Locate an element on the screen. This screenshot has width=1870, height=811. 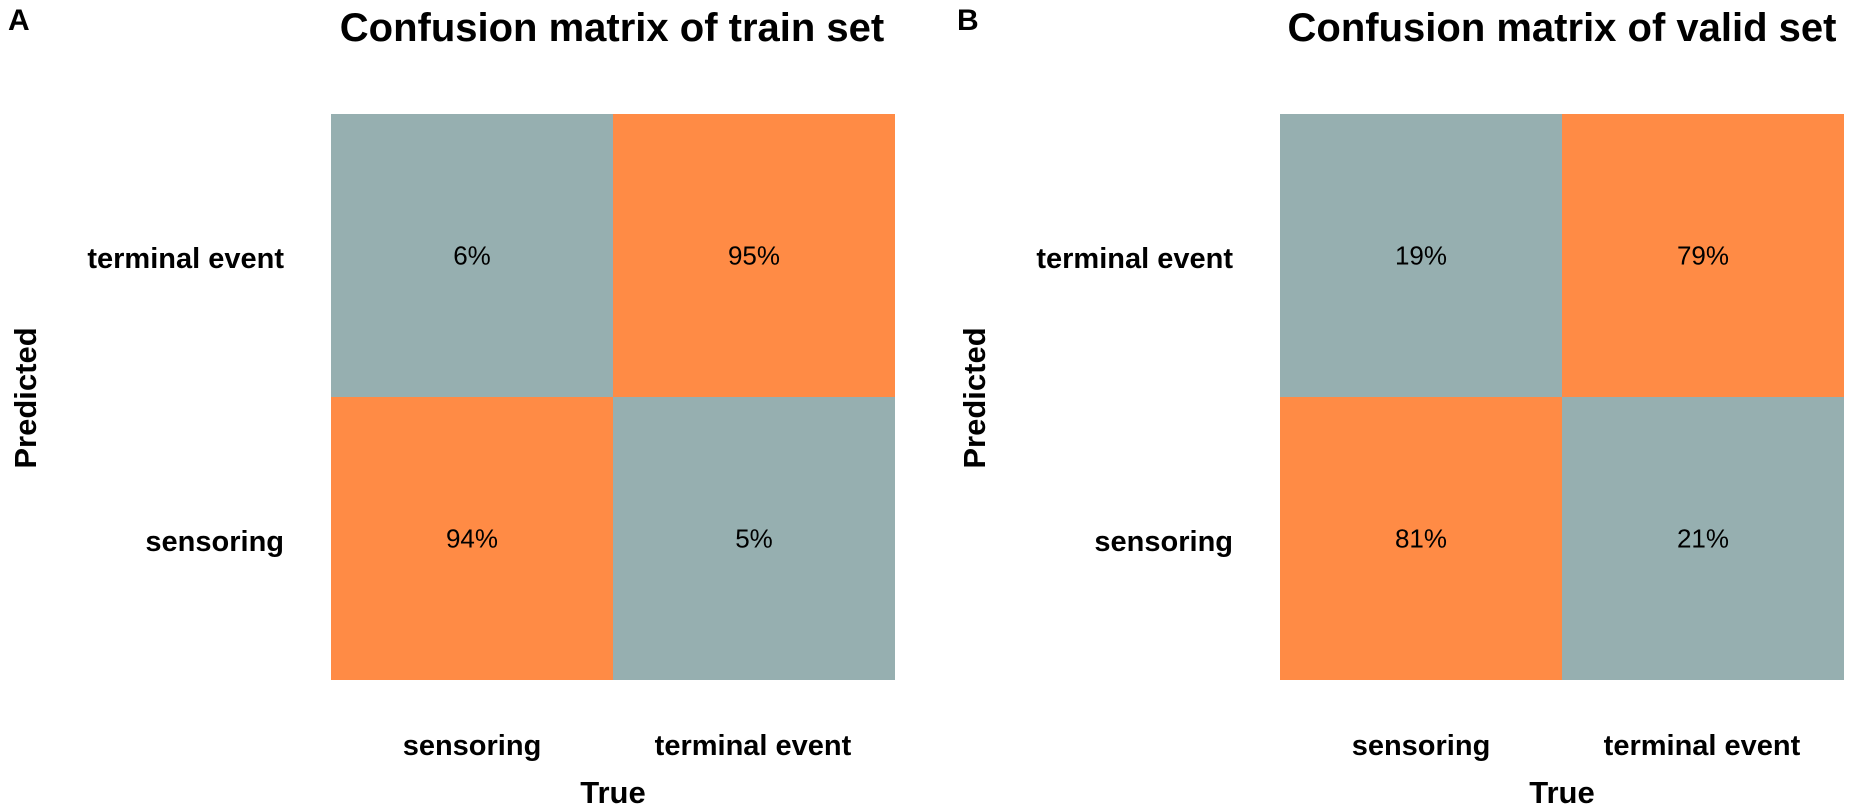
cell-value-label-train-r0-c0: 6% is located at coordinates (472, 256).